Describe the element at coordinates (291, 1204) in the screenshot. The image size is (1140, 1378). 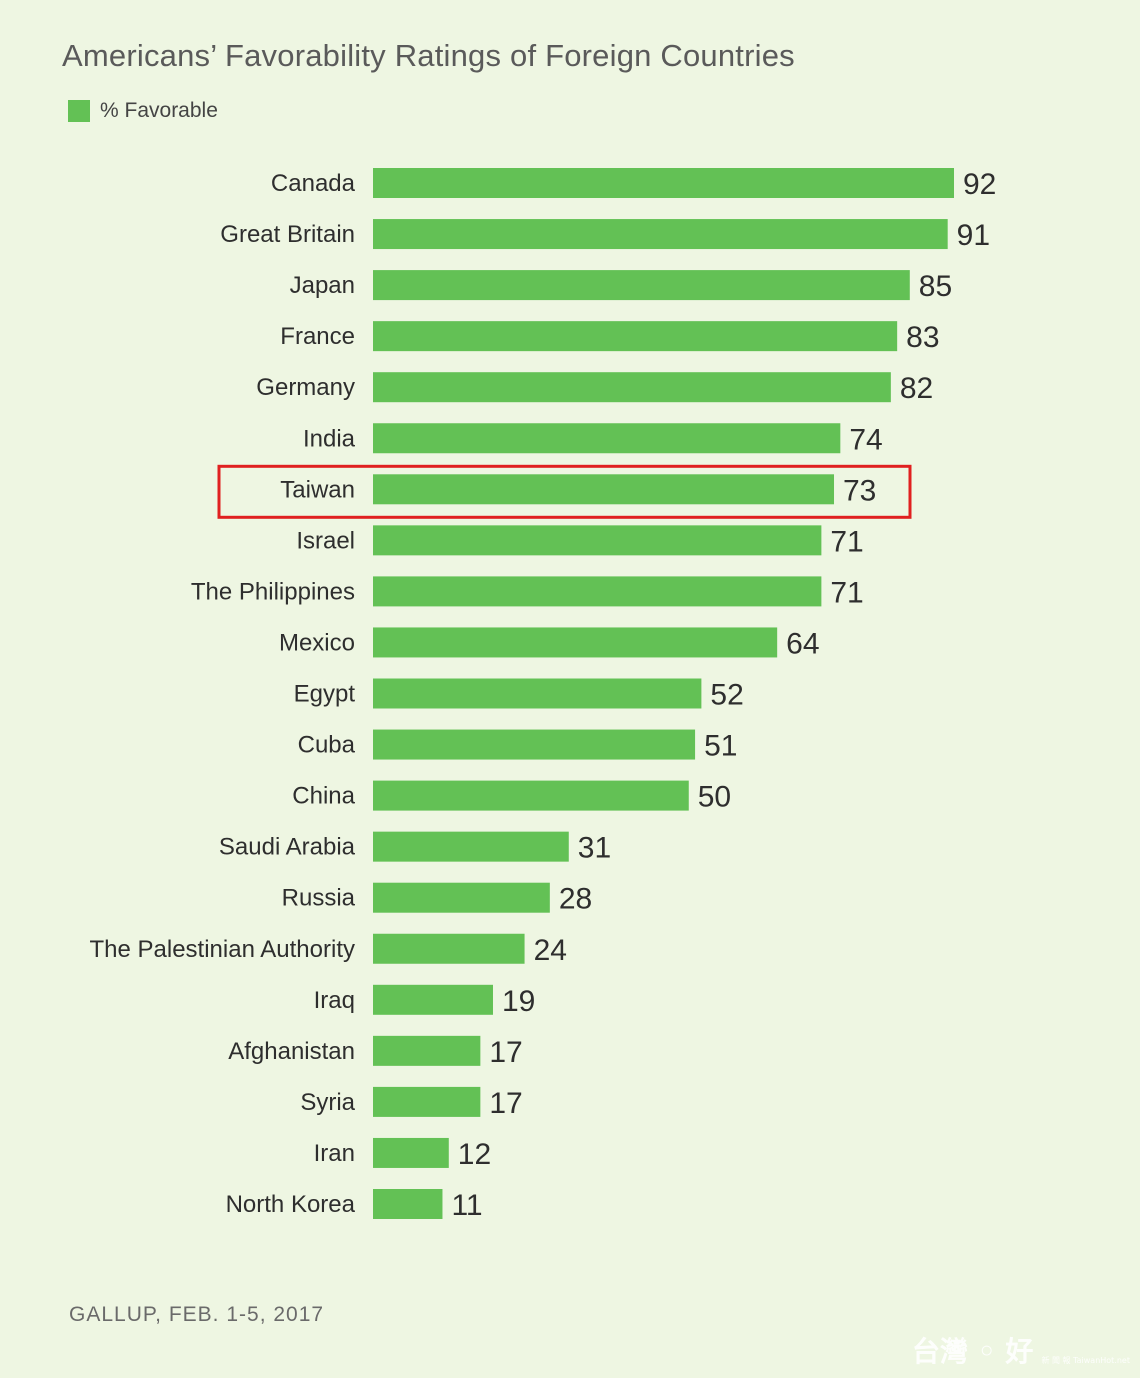
I see `category-label: North Korea` at that location.